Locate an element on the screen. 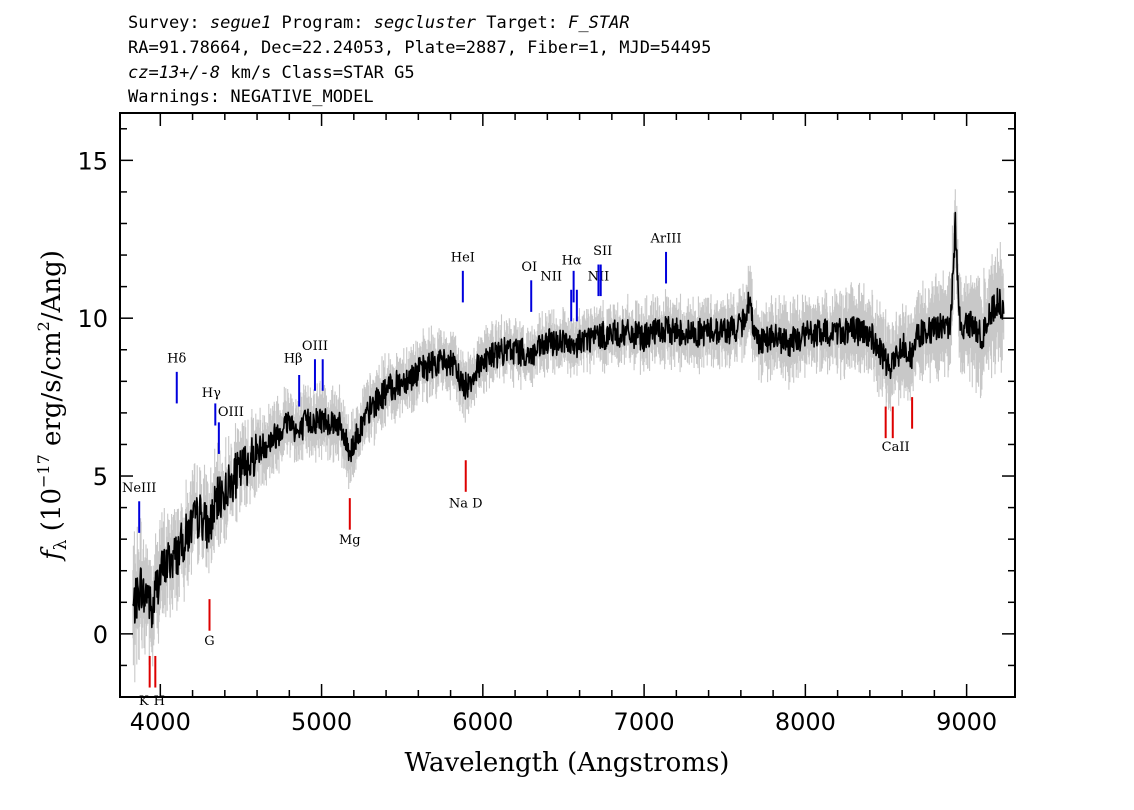  x-axis-label: Wavelength (Angstroms) is located at coordinates (567, 763).